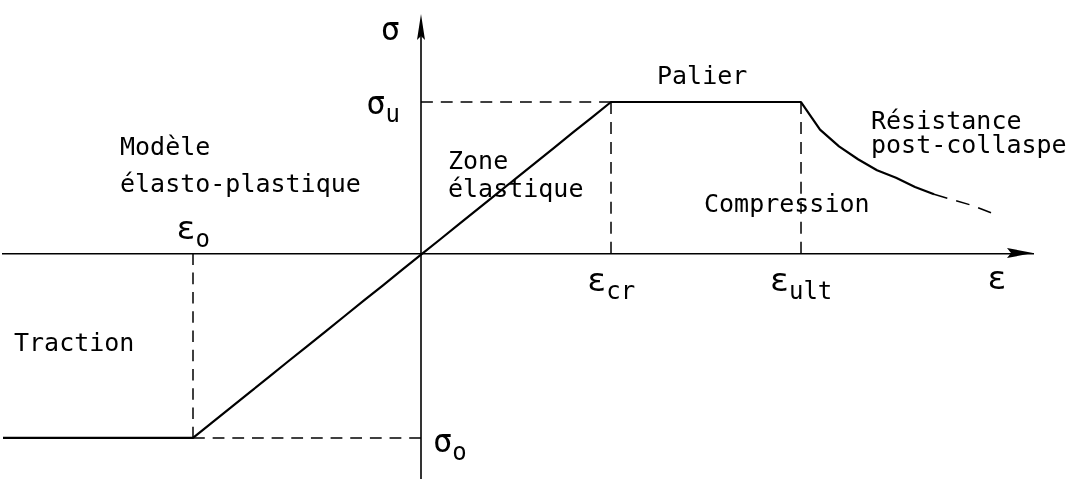 The image size is (1075, 480). I want to click on x-axis-title: ε, so click(997, 278).